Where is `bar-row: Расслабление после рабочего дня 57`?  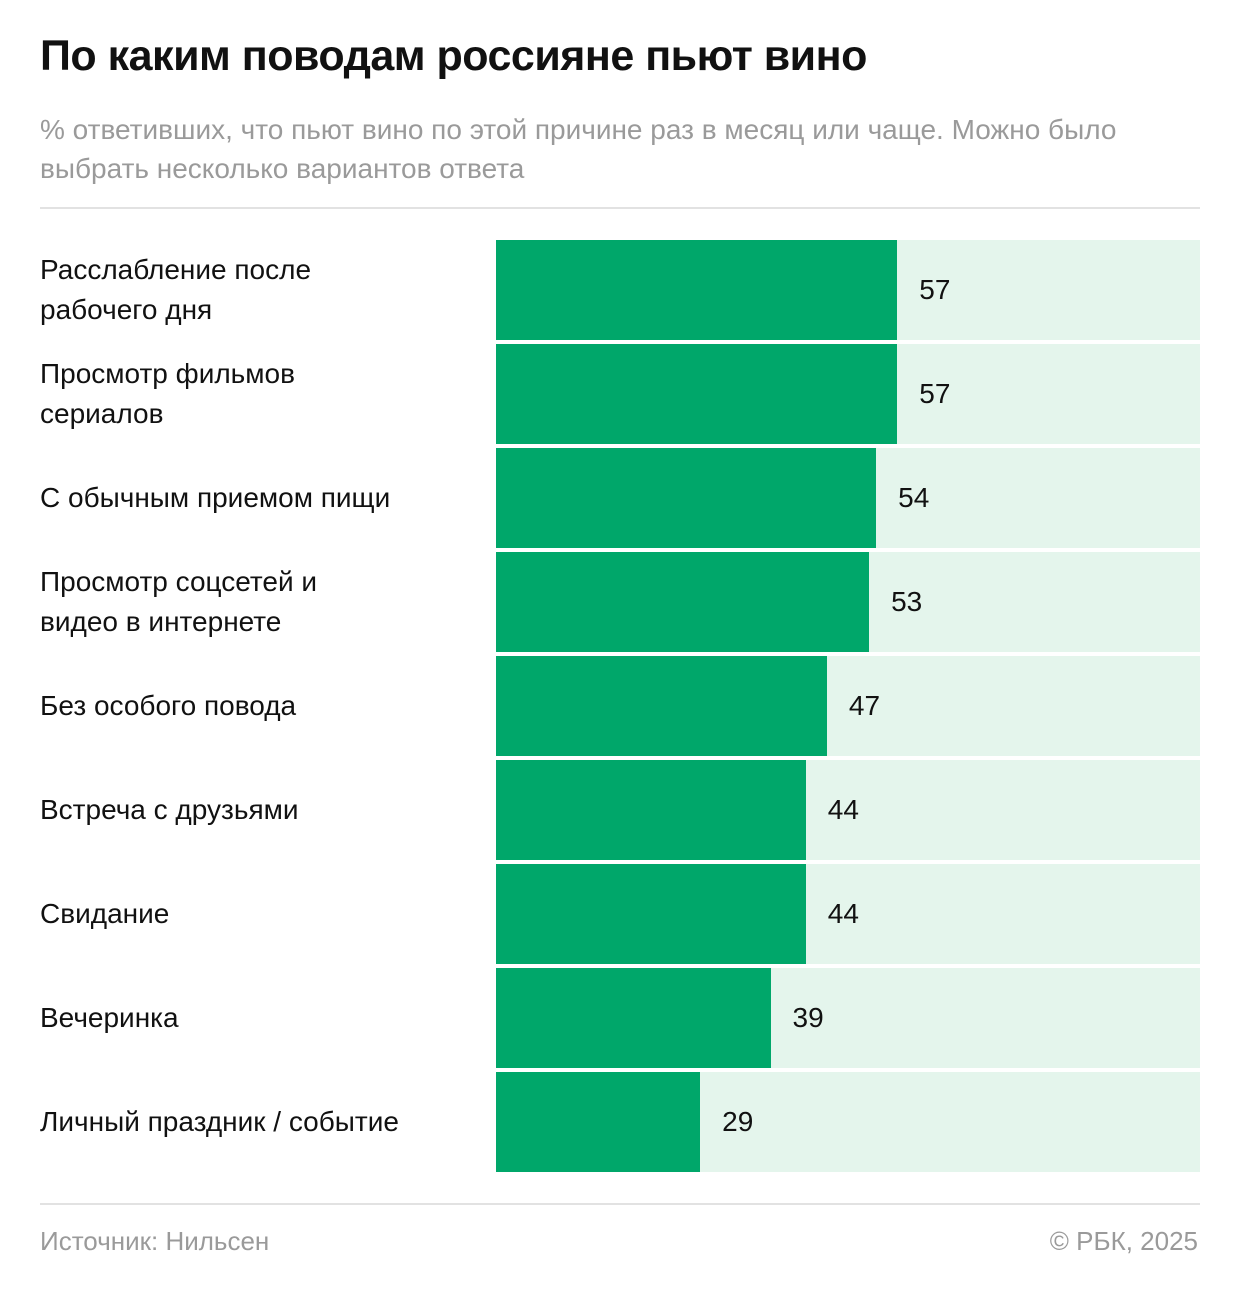
bar-row: Расслабление после рабочего дня 57 is located at coordinates (620, 290).